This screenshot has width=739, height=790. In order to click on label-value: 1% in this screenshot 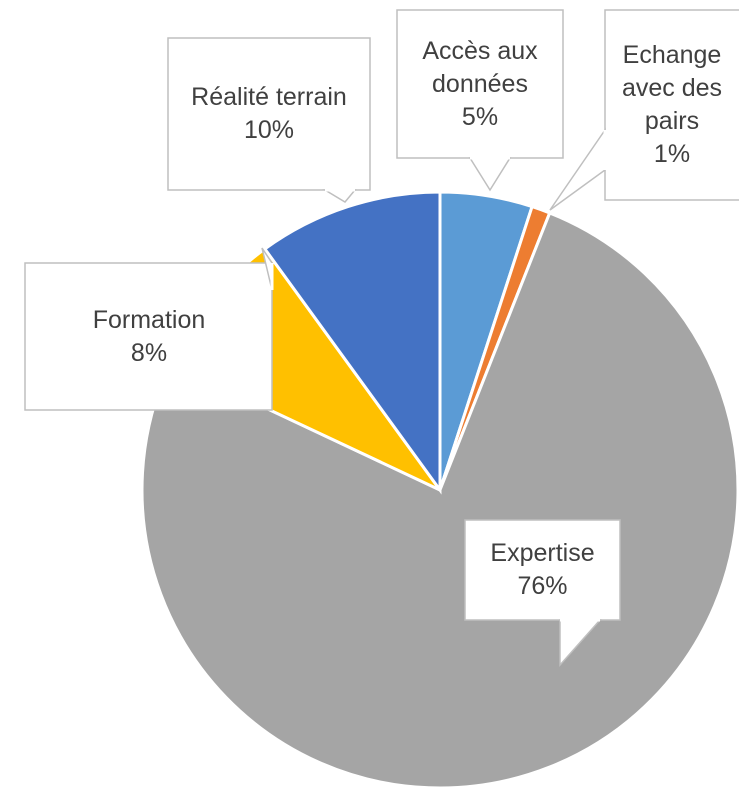, I will do `click(672, 154)`.